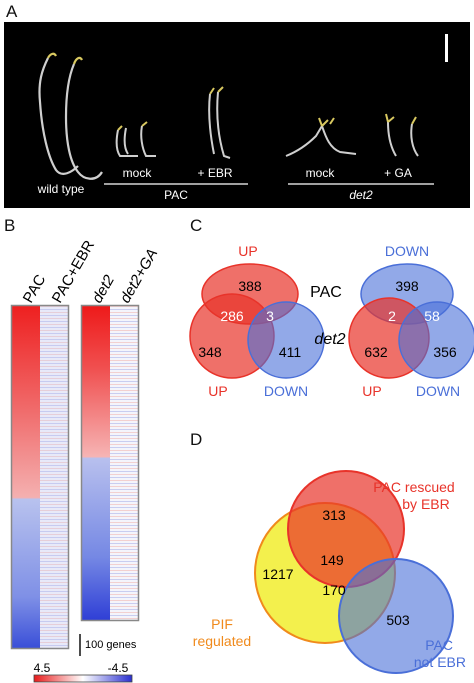 This screenshot has width=474, height=683. Describe the element at coordinates (392, 316) in the screenshot. I see `venn-c-right-2: 2` at that location.